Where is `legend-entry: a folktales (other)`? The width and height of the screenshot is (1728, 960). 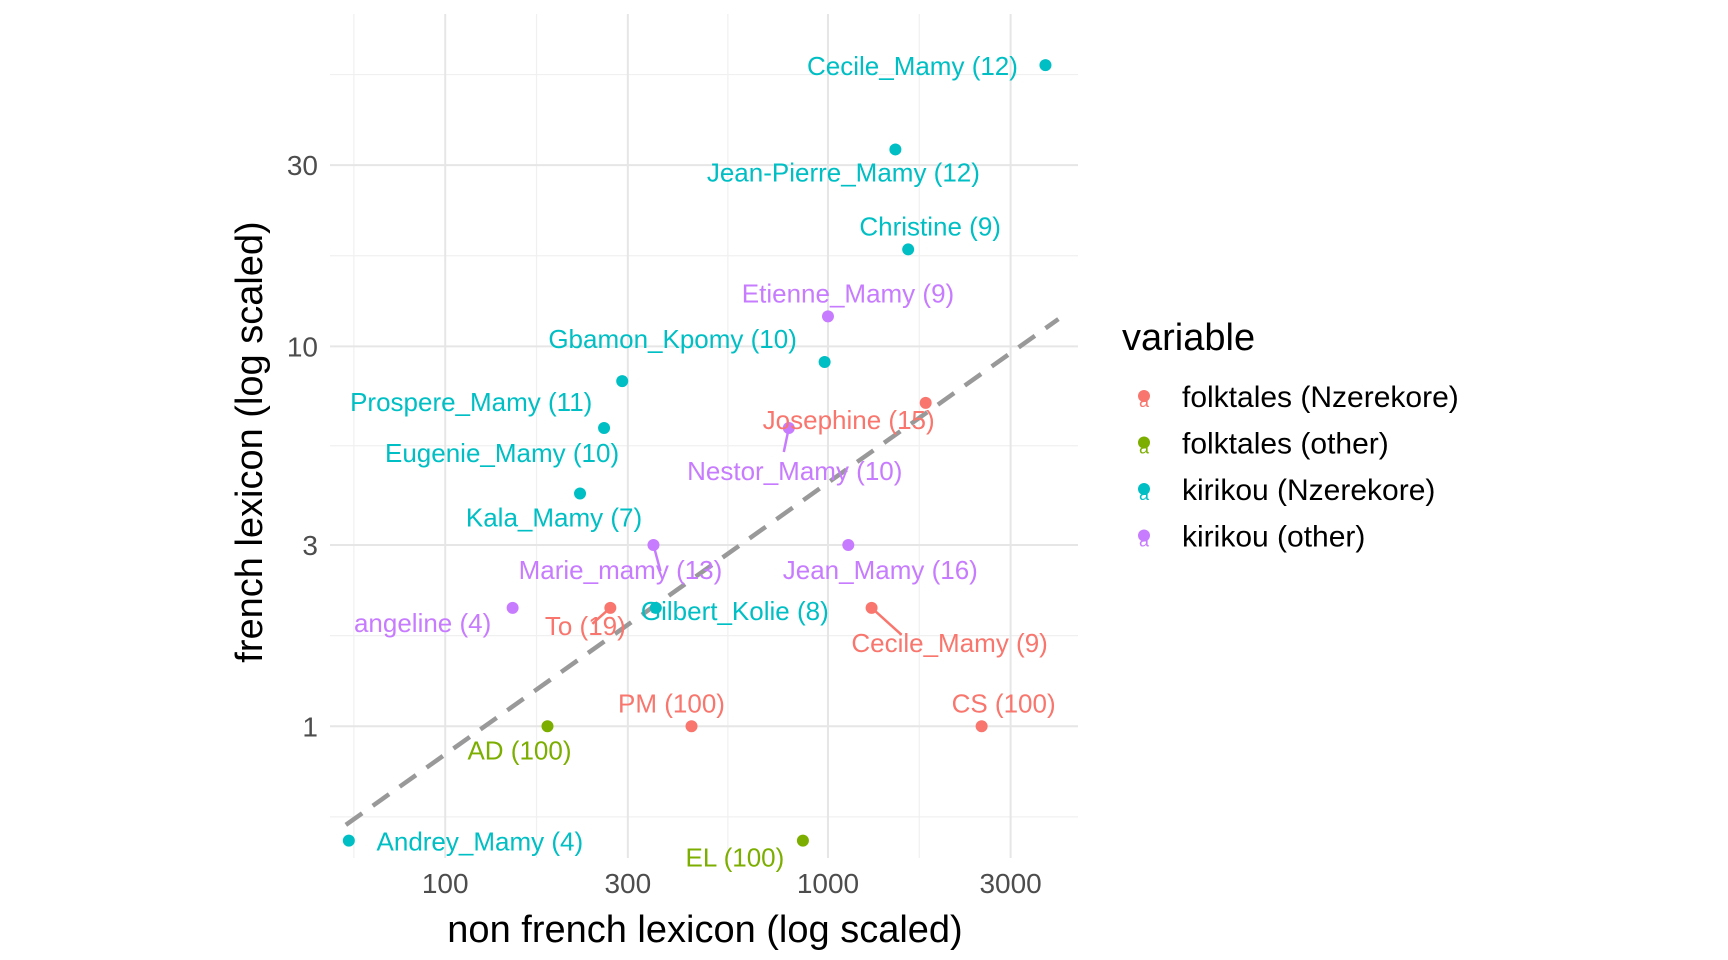 legend-entry: a folktales (other) is located at coordinates (1263, 444).